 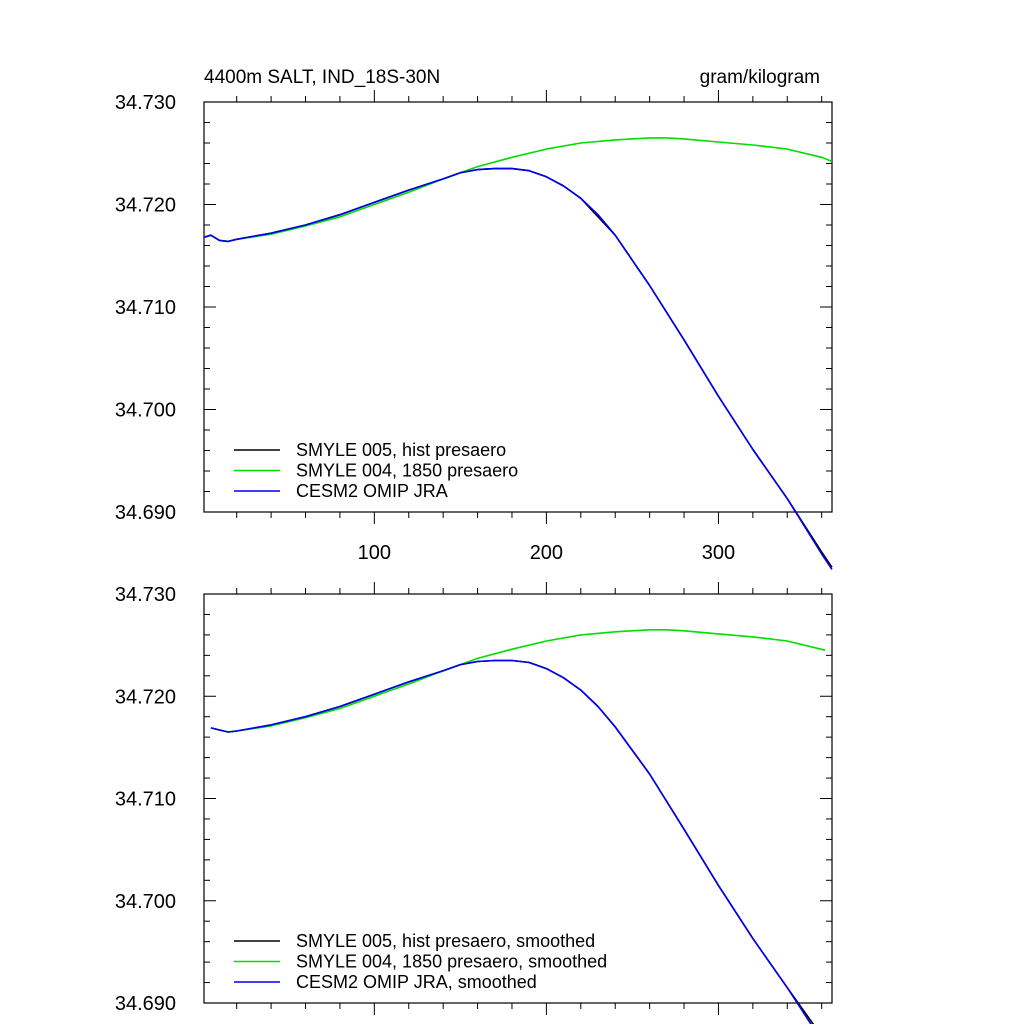 What do you see at coordinates (546, 553) in the screenshot?
I see `x-tick-label: 200` at bounding box center [546, 553].